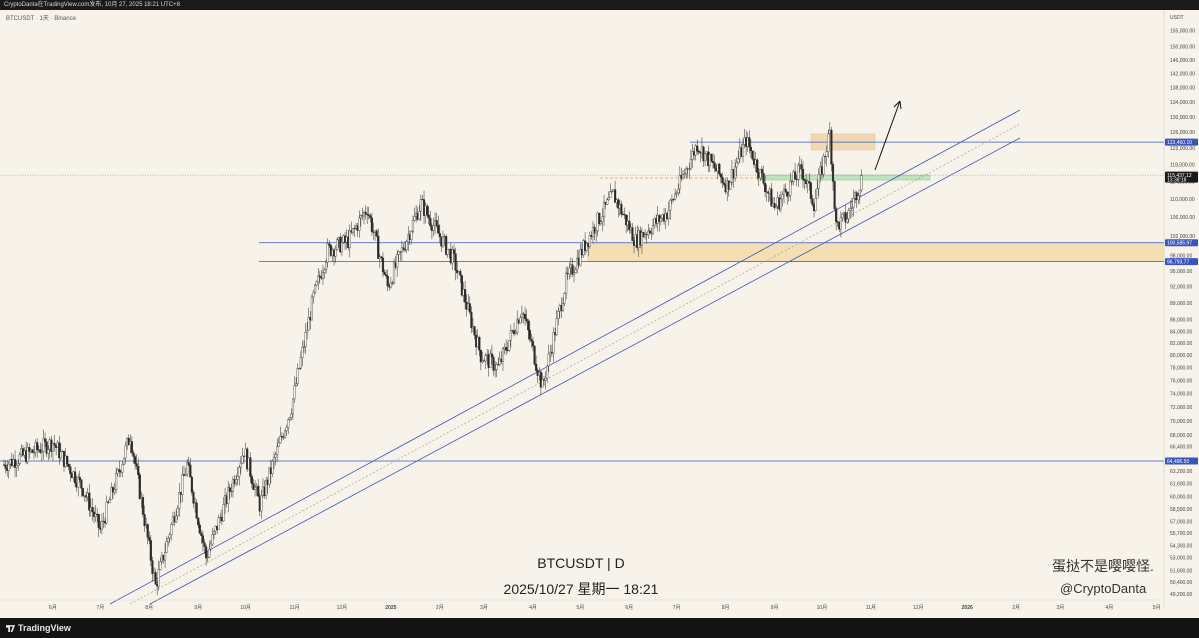  I want to click on price-tick-label: 95,000.00, so click(1181, 272).